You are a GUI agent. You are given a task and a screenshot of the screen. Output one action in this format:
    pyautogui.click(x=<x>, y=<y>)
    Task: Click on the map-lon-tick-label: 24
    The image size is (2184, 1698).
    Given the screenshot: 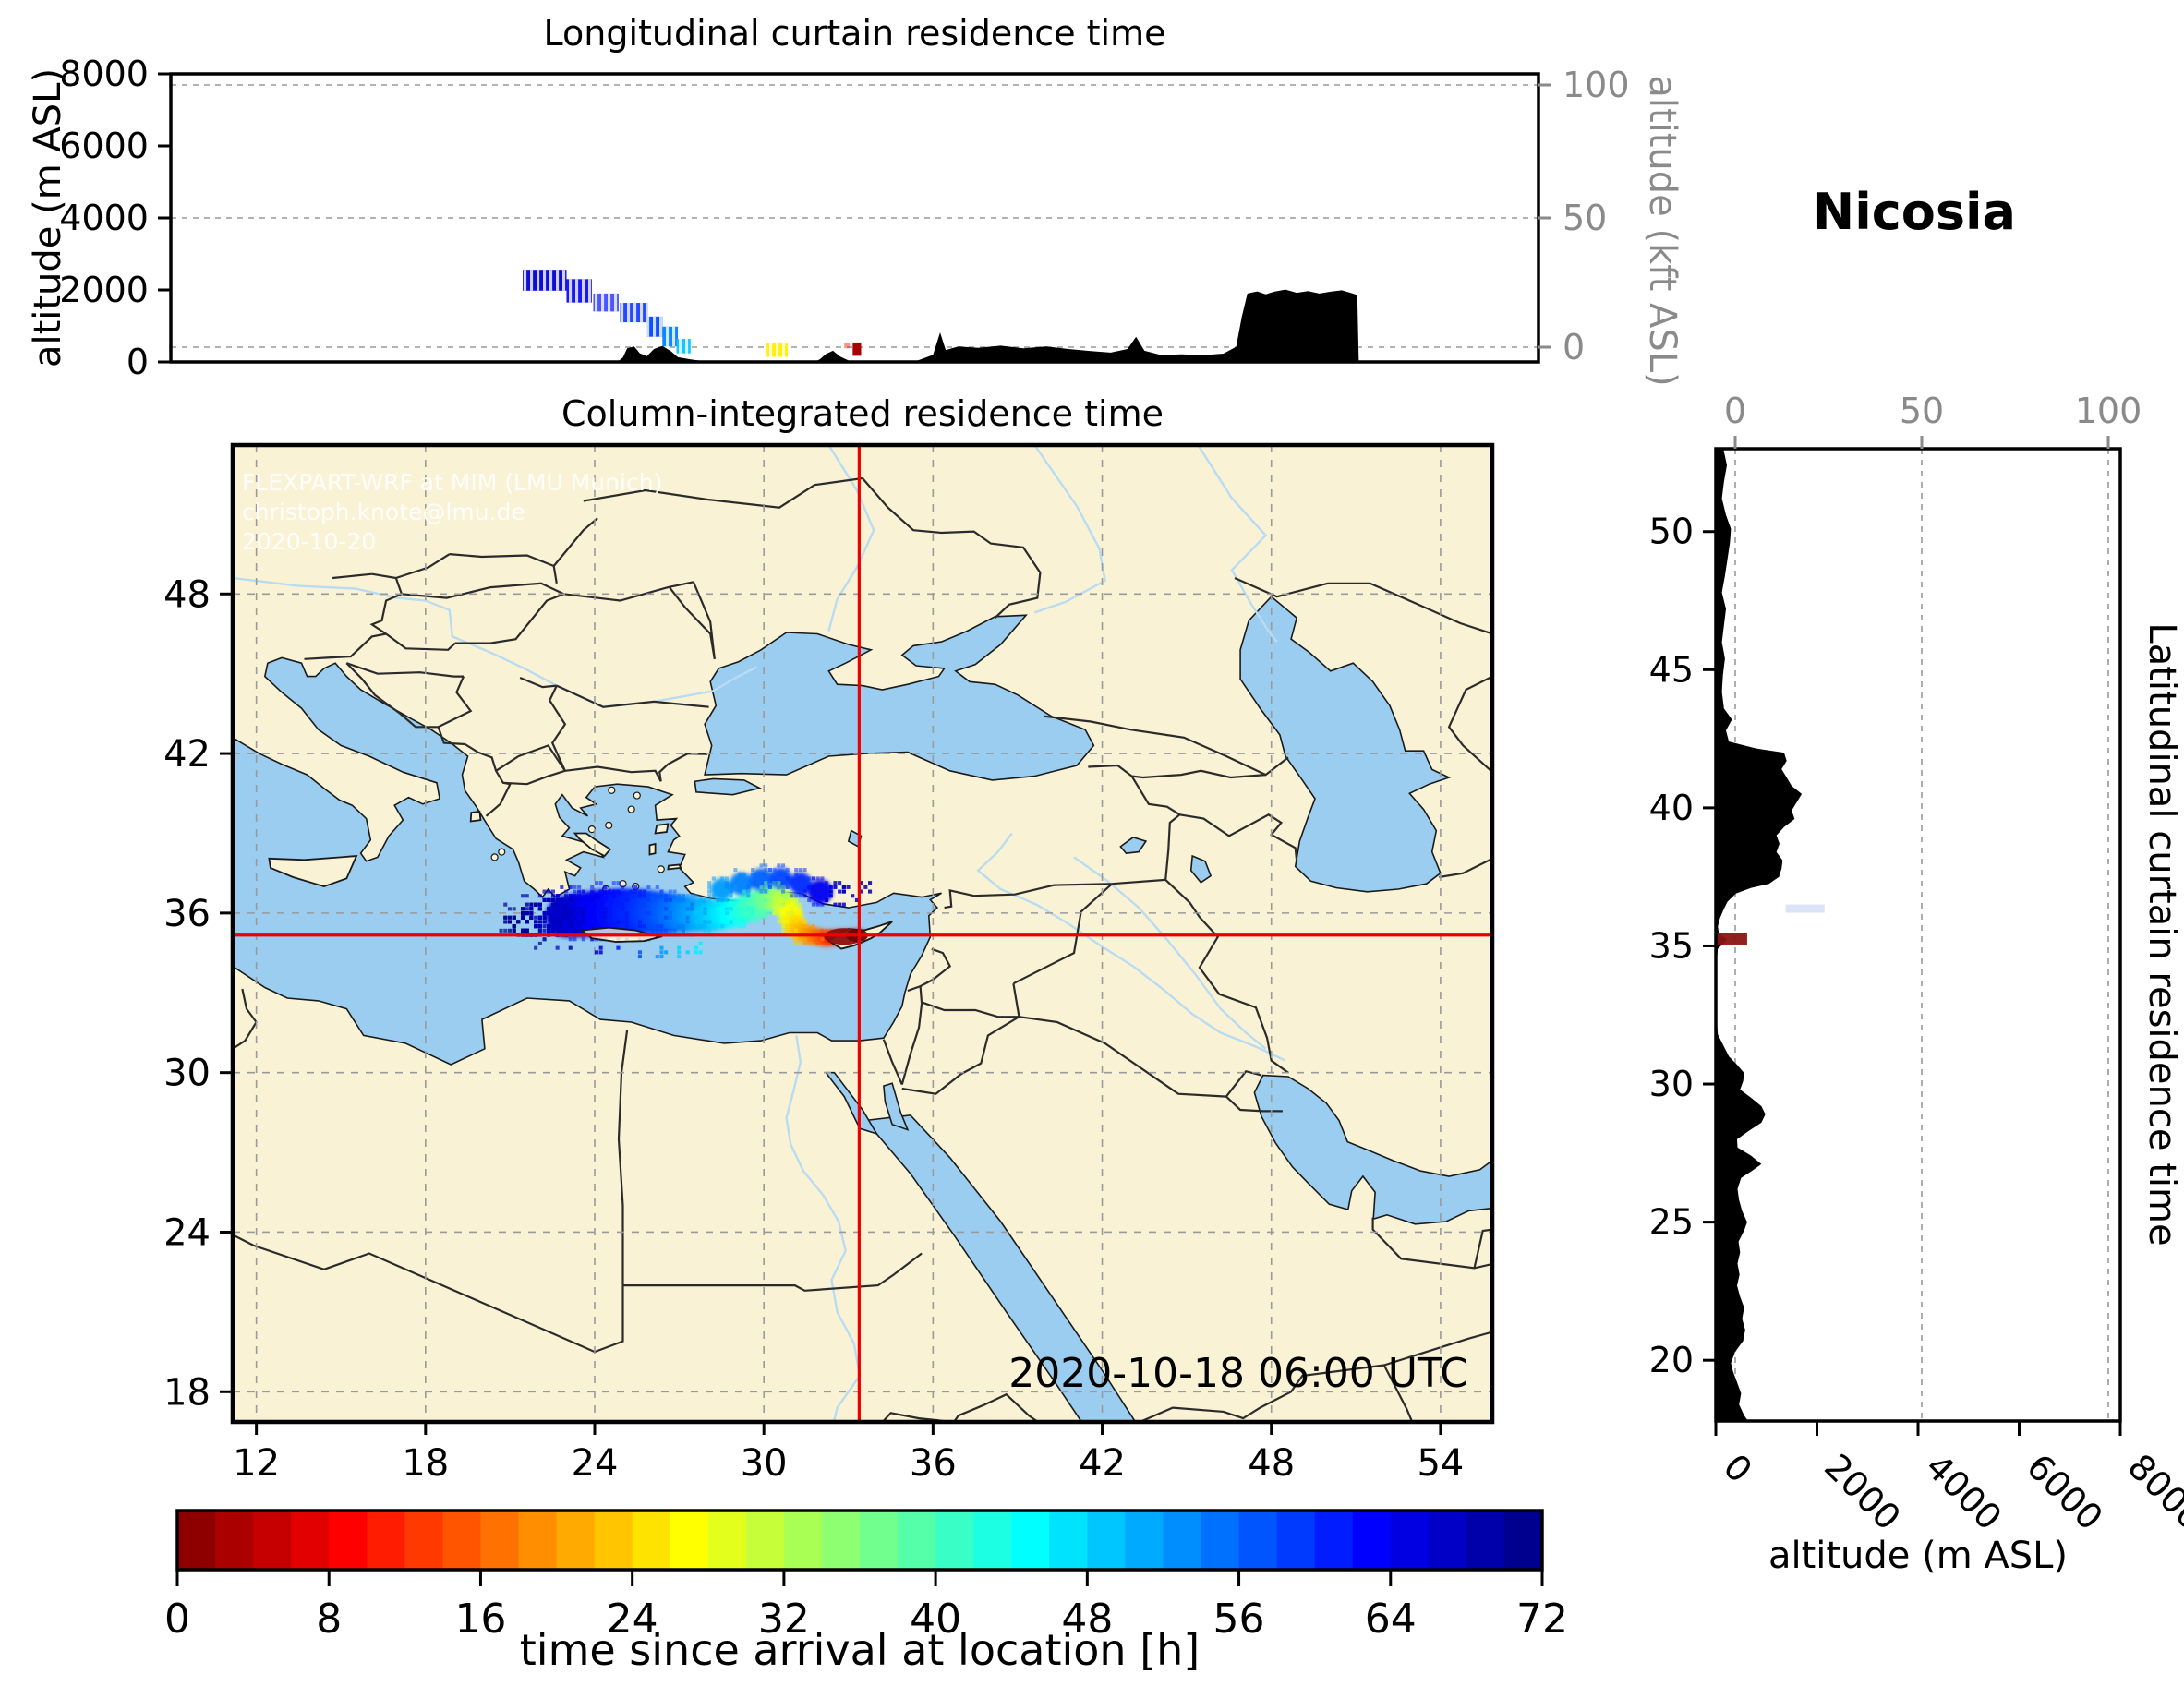 What is the action you would take?
    pyautogui.click(x=595, y=1463)
    